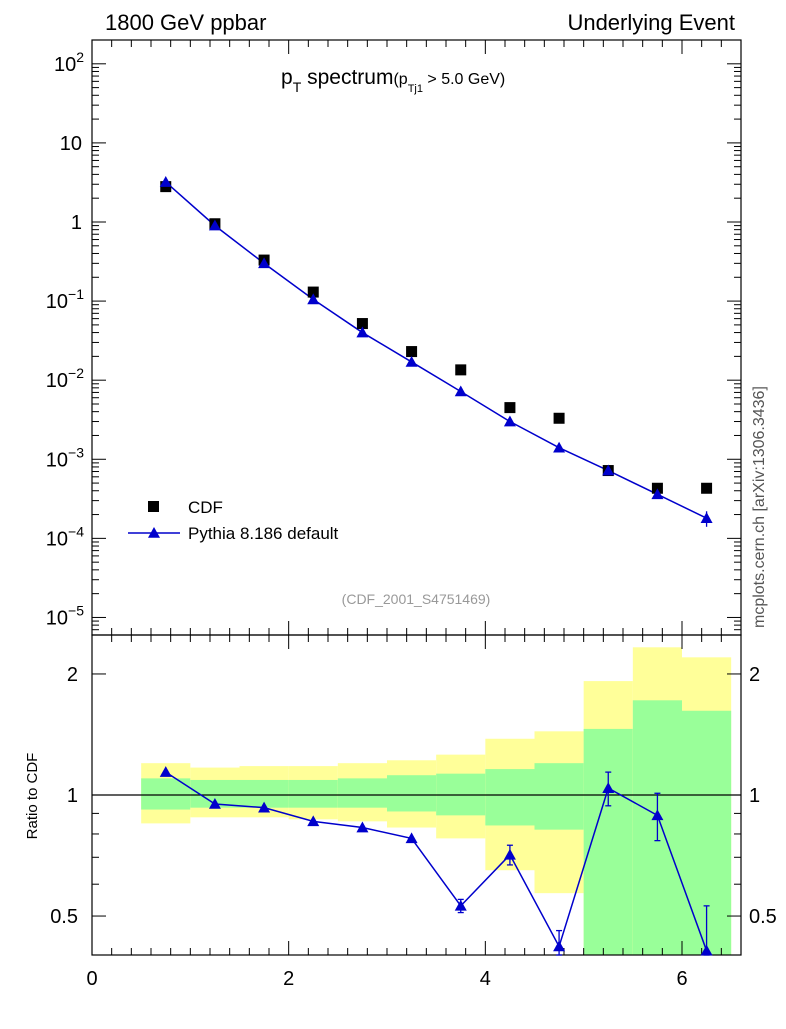 This screenshot has height=1029, width=786. Describe the element at coordinates (485, 979) in the screenshot. I see `x-tick-label: 4` at that location.